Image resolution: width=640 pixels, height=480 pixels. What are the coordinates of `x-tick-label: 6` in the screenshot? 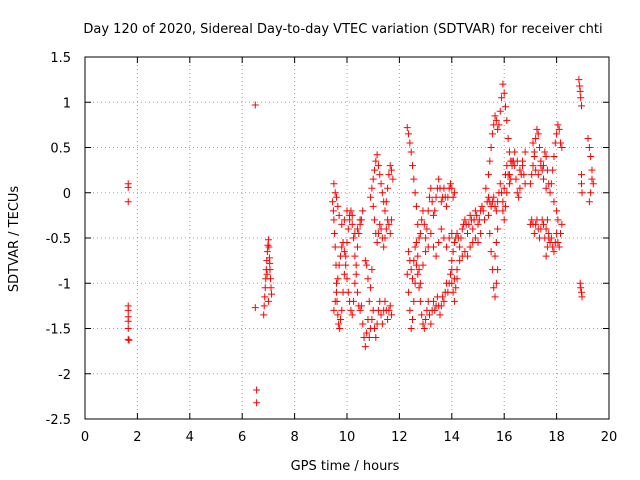 It's located at (242, 437).